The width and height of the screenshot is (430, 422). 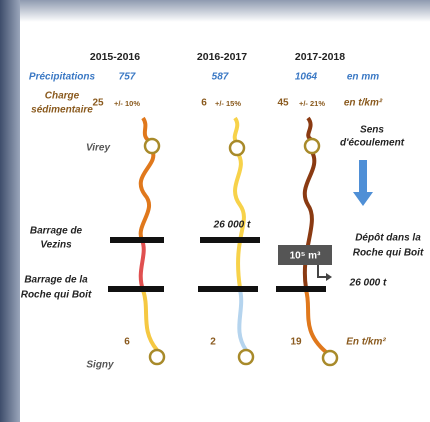 I want to click on row-label: Charge, so click(x=62, y=96).